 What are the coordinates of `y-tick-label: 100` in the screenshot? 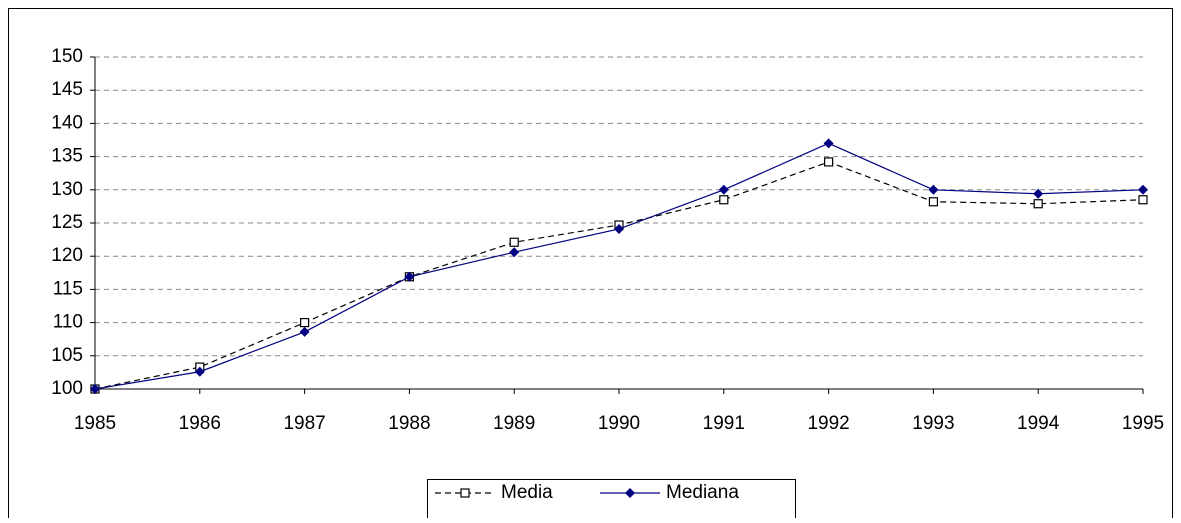 It's located at (67, 388).